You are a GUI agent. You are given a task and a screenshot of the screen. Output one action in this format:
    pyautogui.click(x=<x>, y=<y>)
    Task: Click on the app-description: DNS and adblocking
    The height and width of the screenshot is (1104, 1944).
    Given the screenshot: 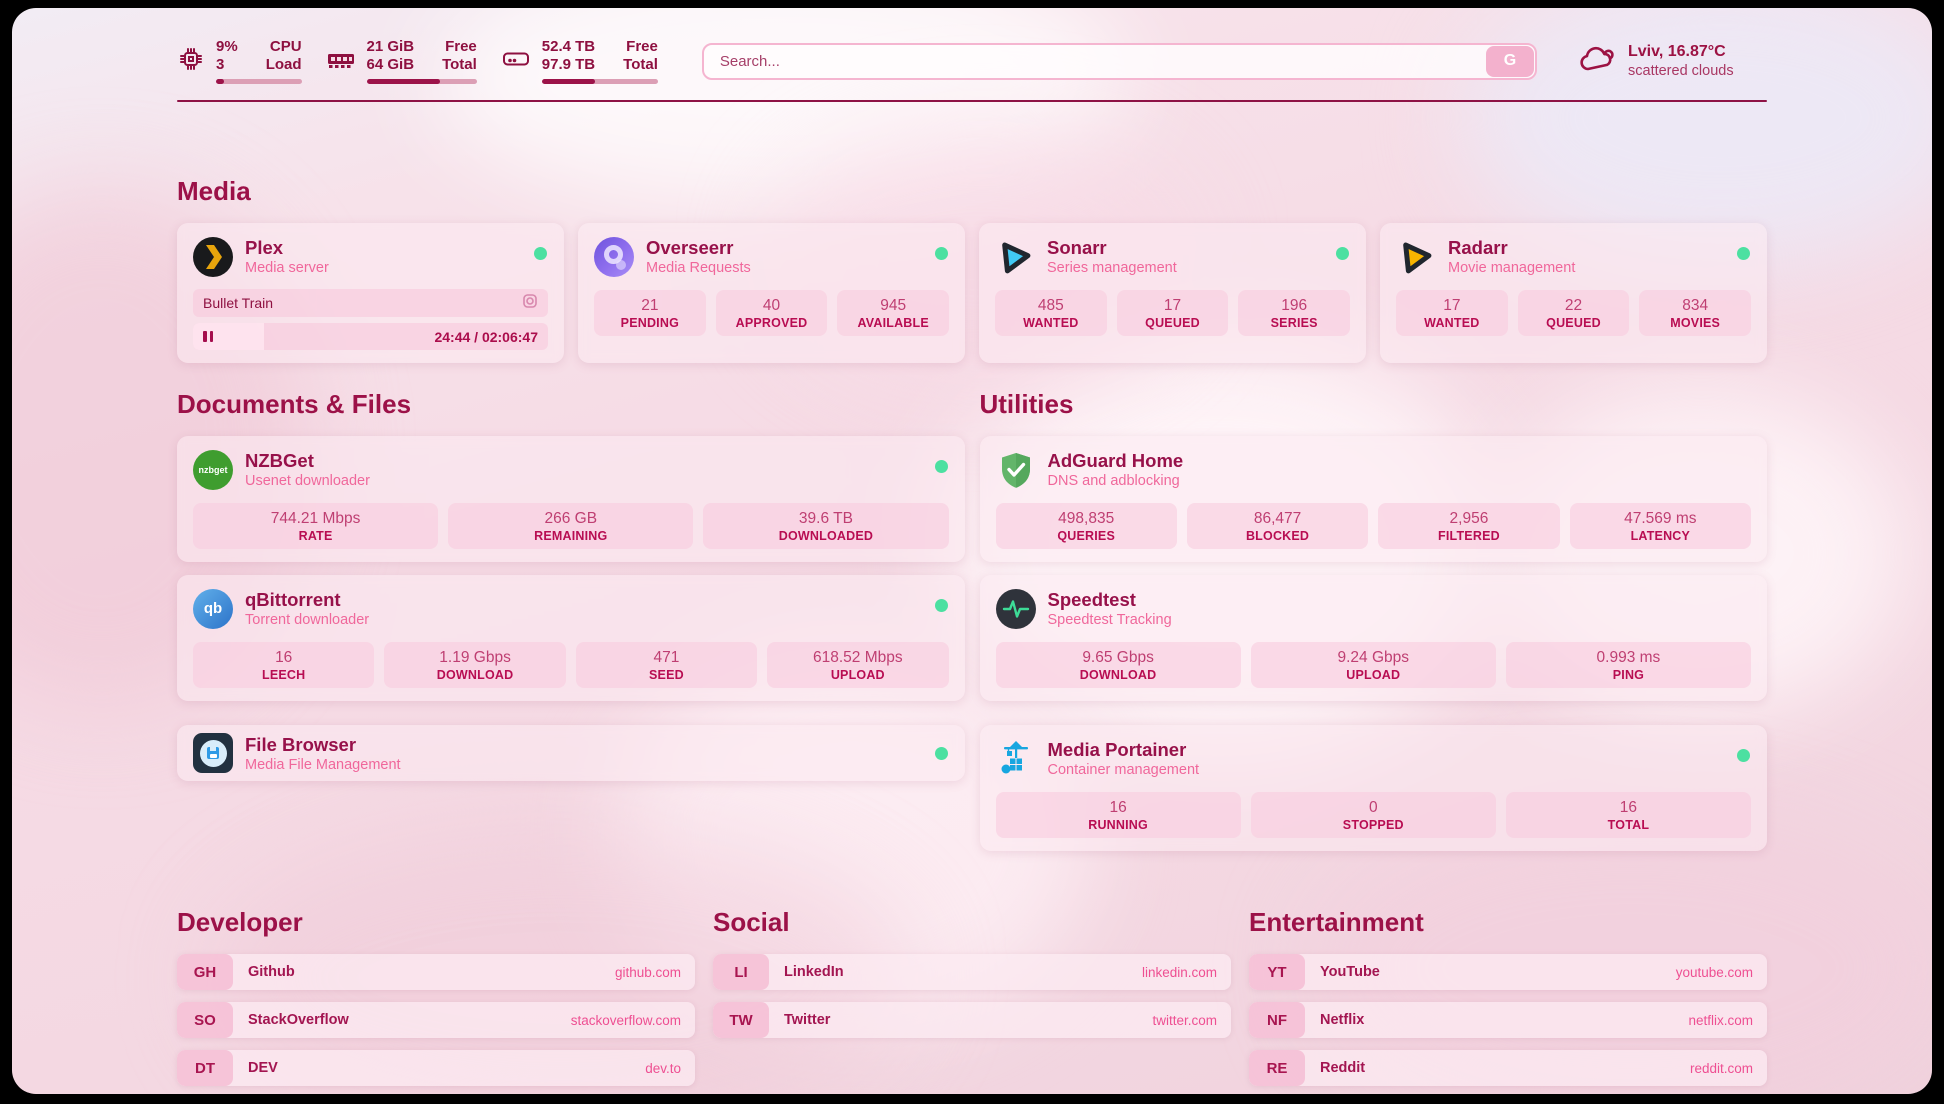 What is the action you would take?
    pyautogui.click(x=1113, y=481)
    